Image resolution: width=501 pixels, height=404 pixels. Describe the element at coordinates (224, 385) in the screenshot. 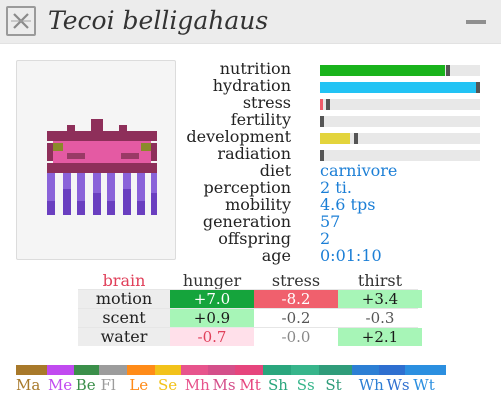

I see `genome-label-ms: Ms` at that location.